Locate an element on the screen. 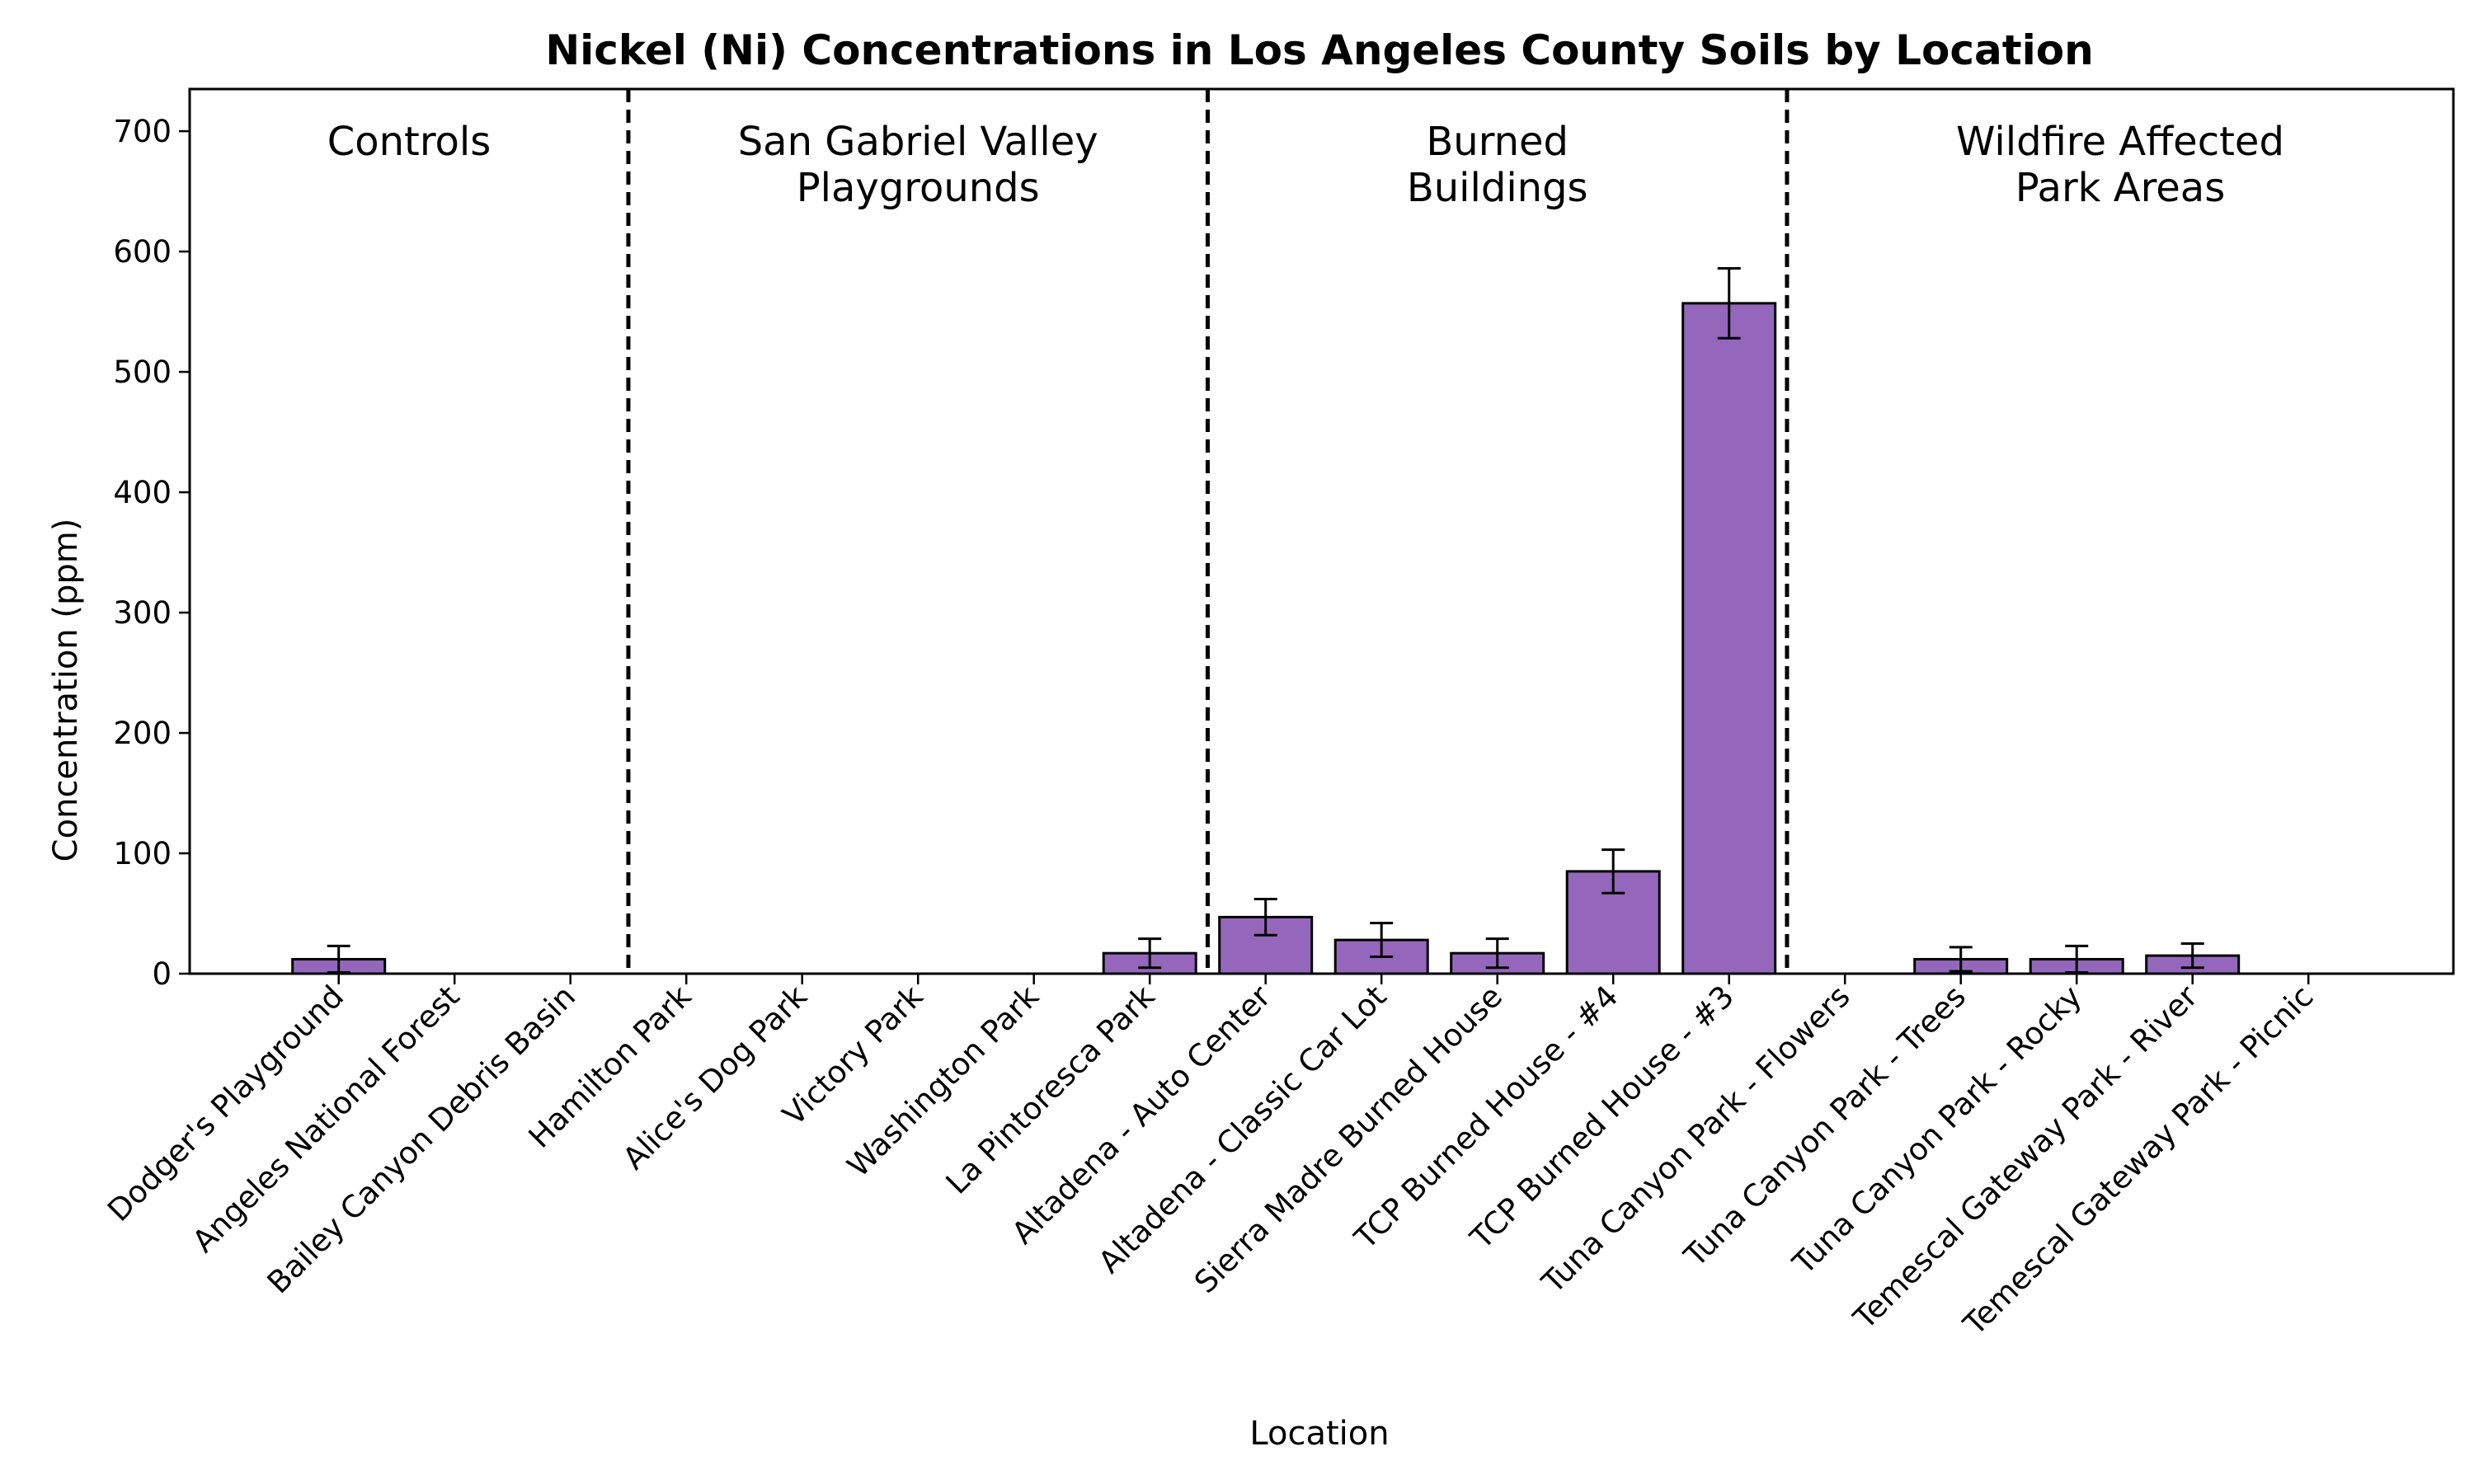 Image resolution: width=2474 pixels, height=1484 pixels. y-tick-label-0: 0 is located at coordinates (162, 974).